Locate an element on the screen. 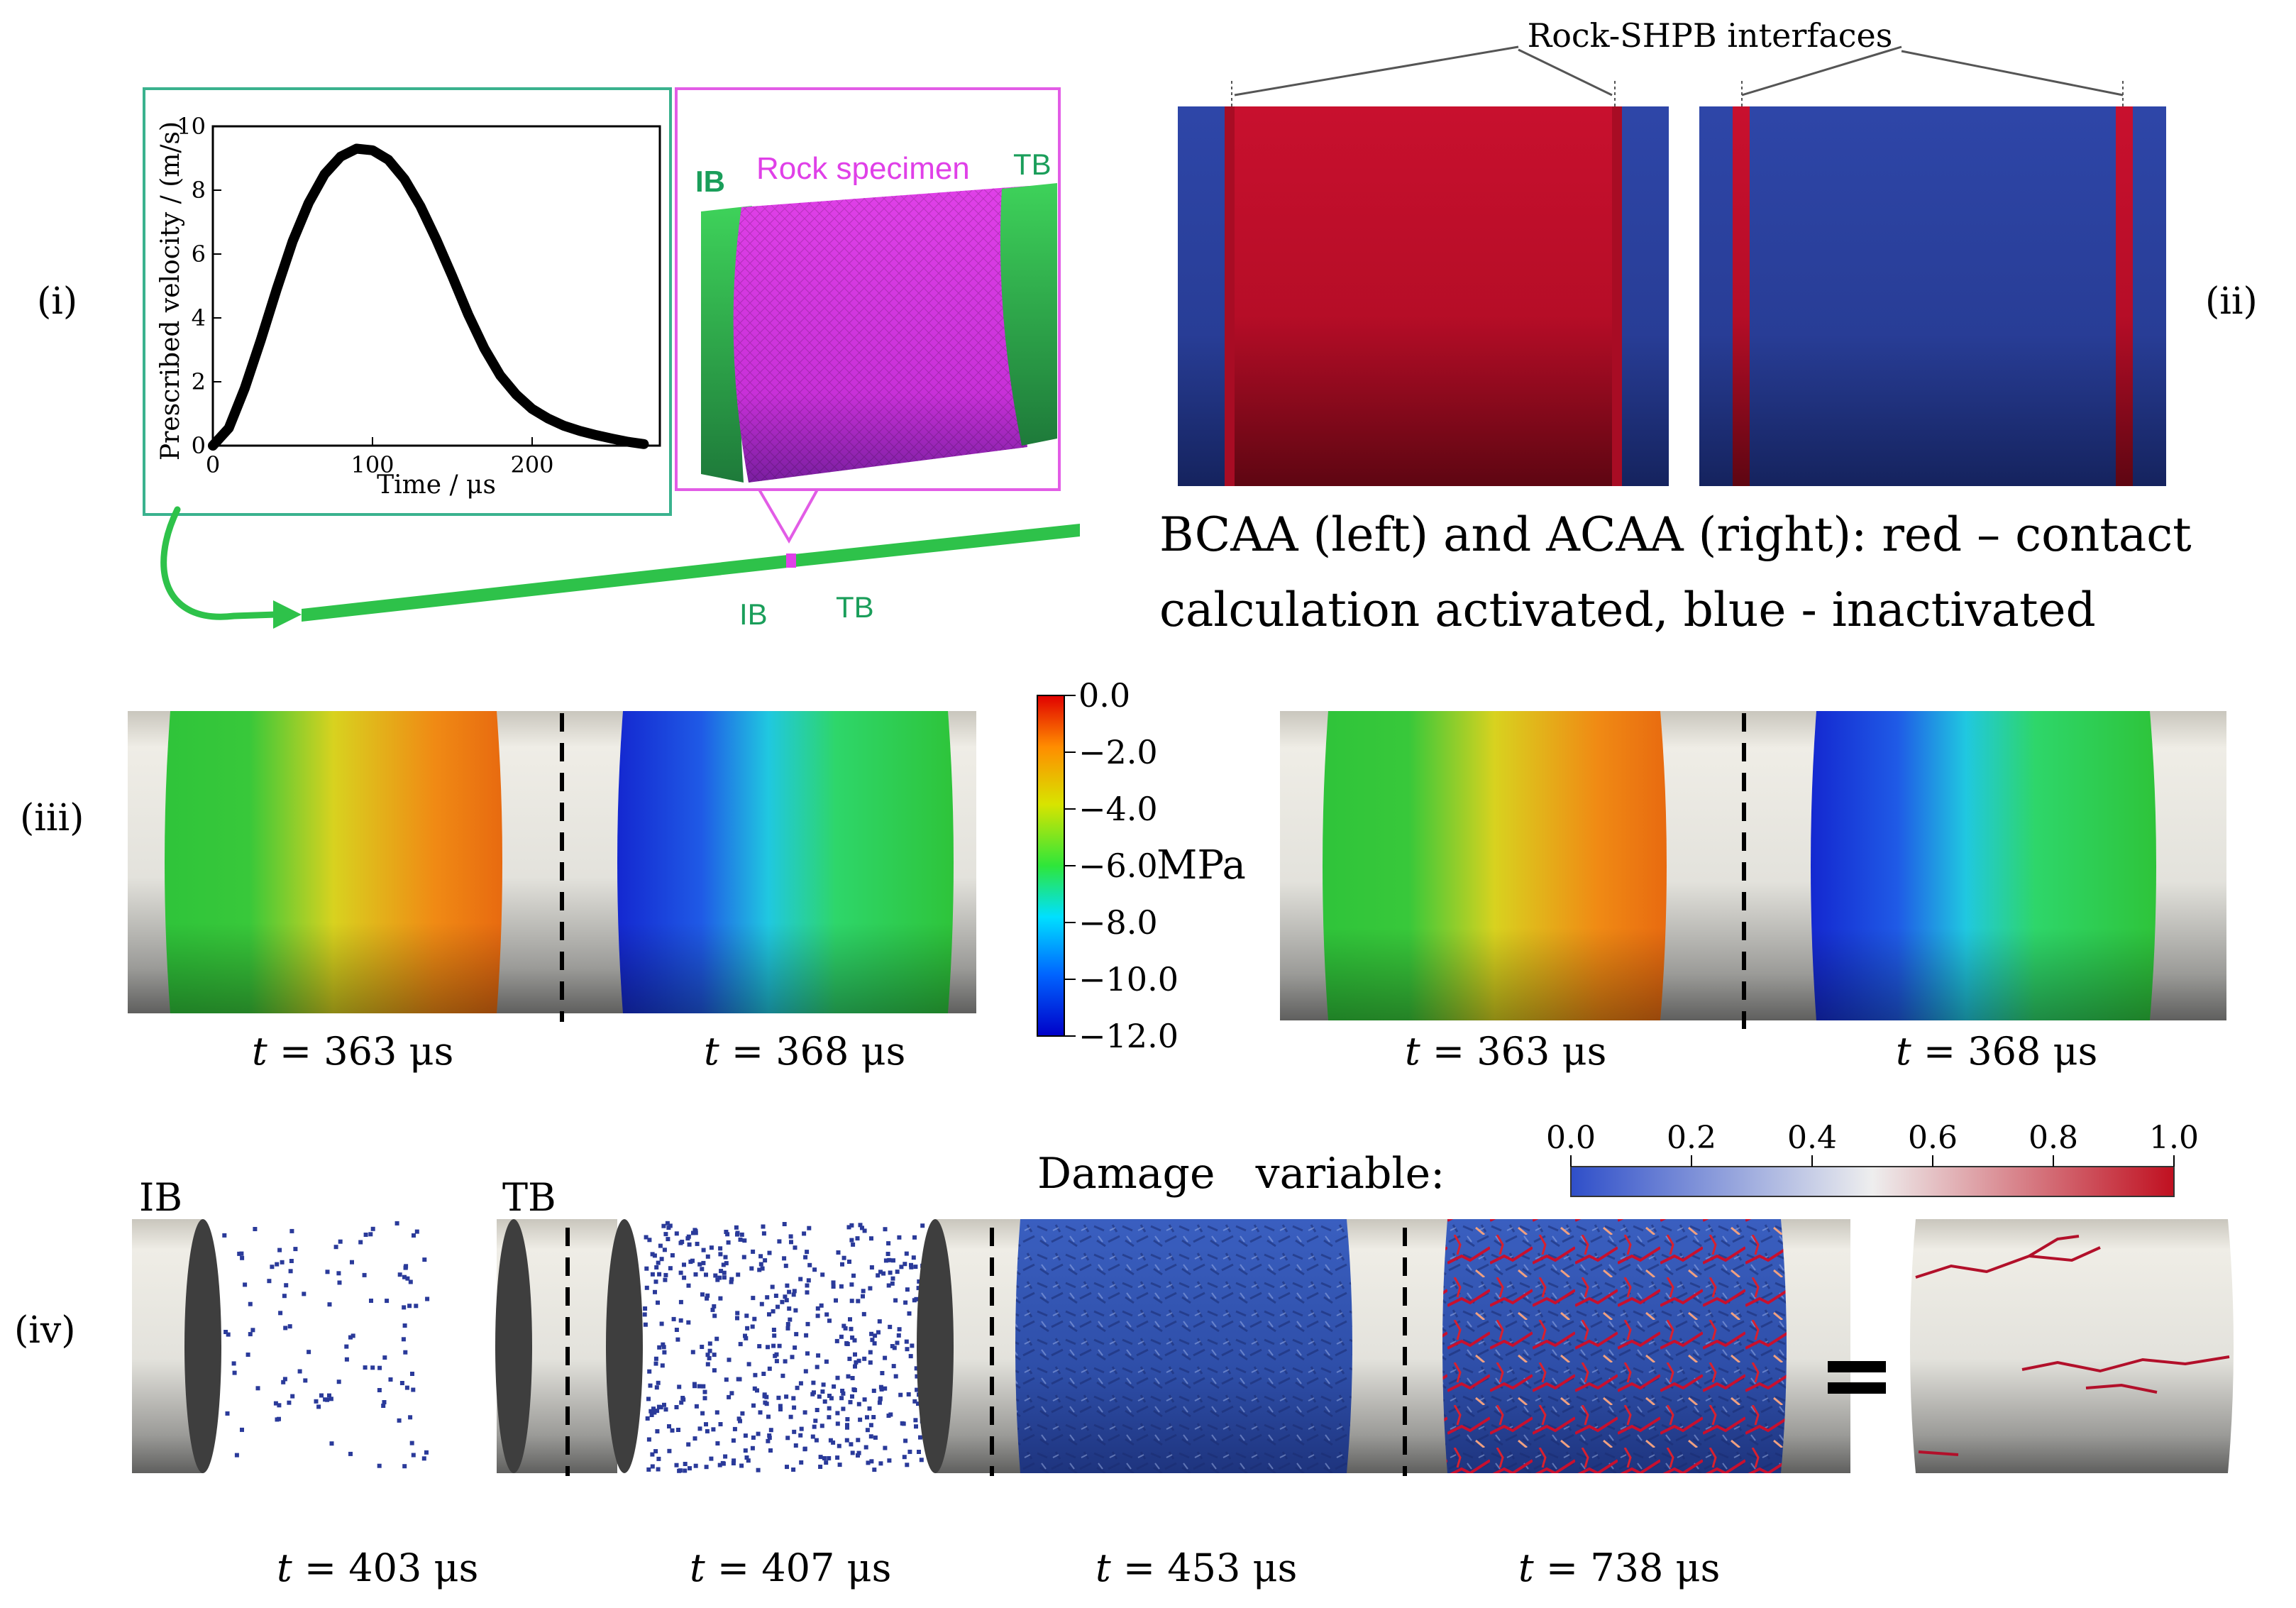 The image size is (2296, 1608). time-label-iv-4: t = 738 μs is located at coordinates (1619, 1568).